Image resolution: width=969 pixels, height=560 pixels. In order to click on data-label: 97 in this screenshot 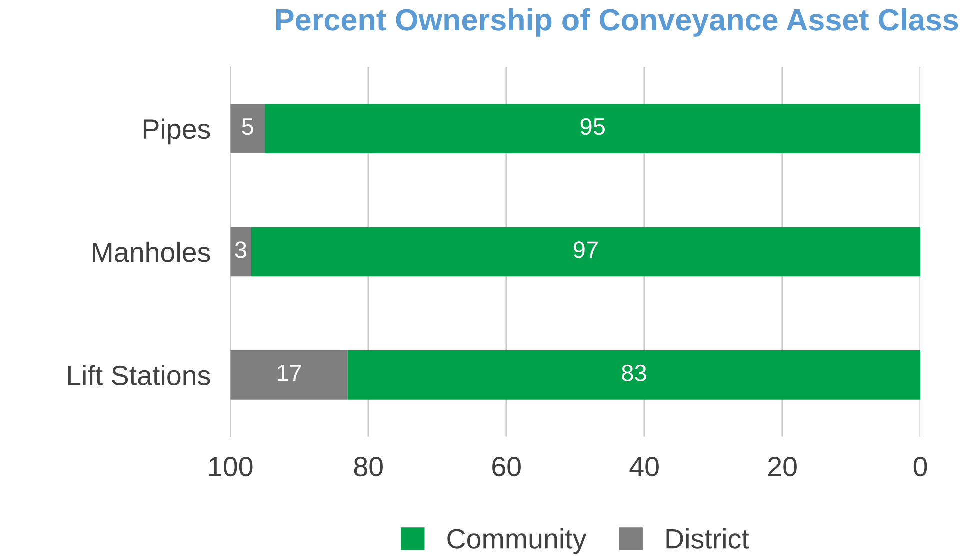, I will do `click(586, 250)`.